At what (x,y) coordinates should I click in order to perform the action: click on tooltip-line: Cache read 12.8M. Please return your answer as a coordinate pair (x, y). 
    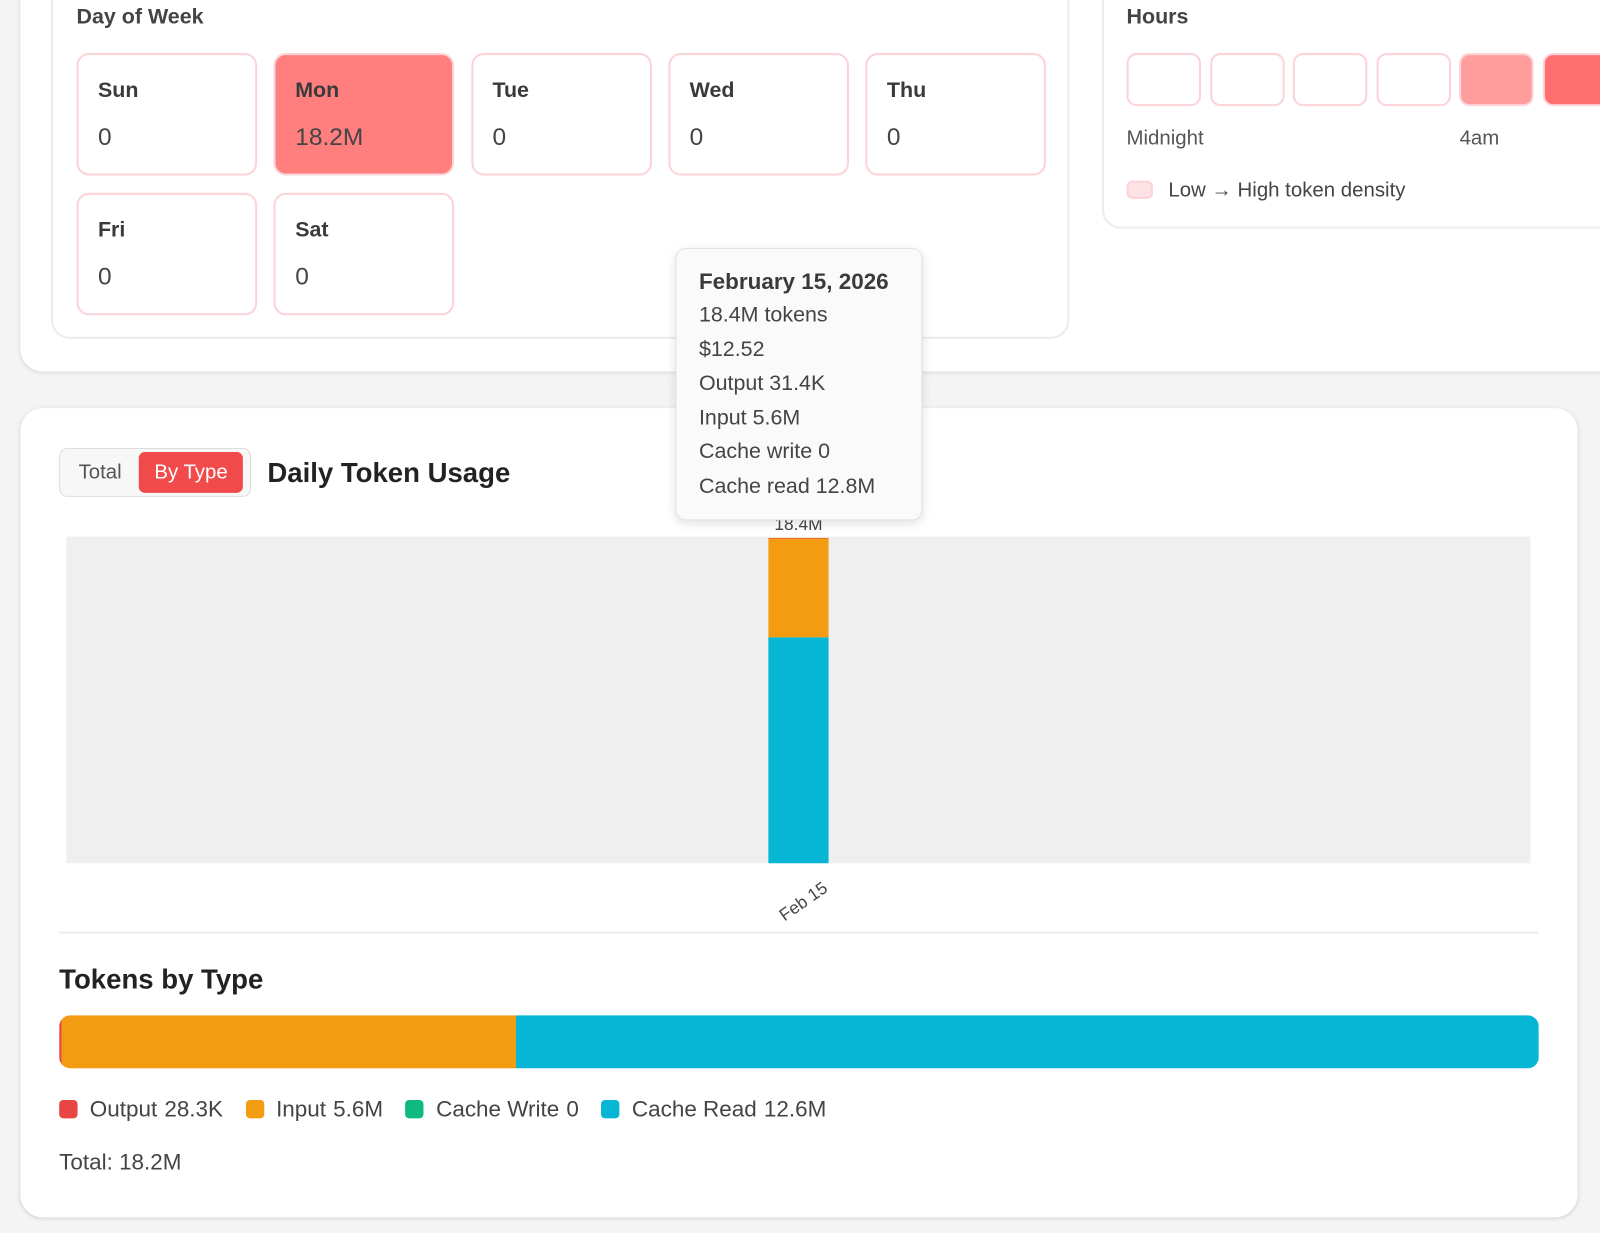
    Looking at the image, I should click on (787, 486).